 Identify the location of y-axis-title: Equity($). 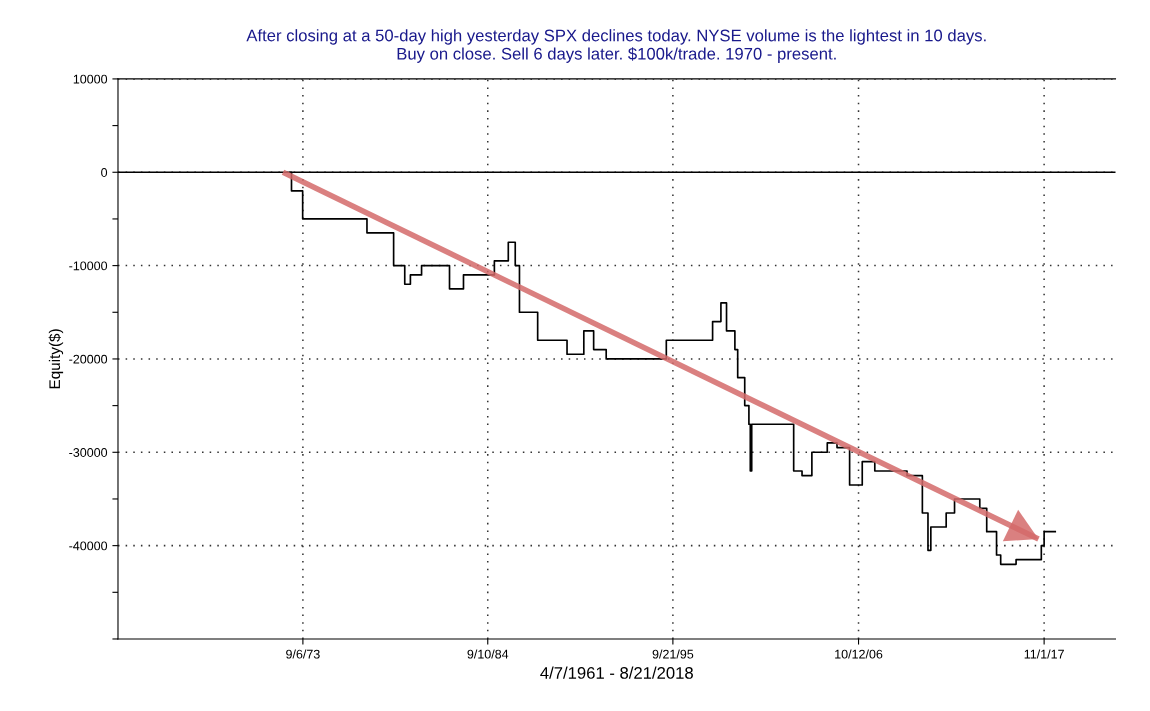
(56, 359).